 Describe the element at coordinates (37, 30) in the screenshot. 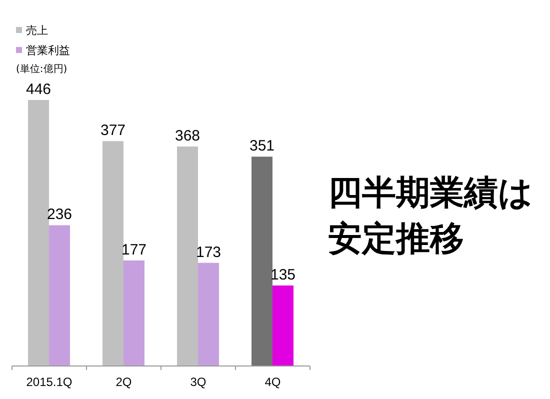

I see `legend-label: 売上` at that location.